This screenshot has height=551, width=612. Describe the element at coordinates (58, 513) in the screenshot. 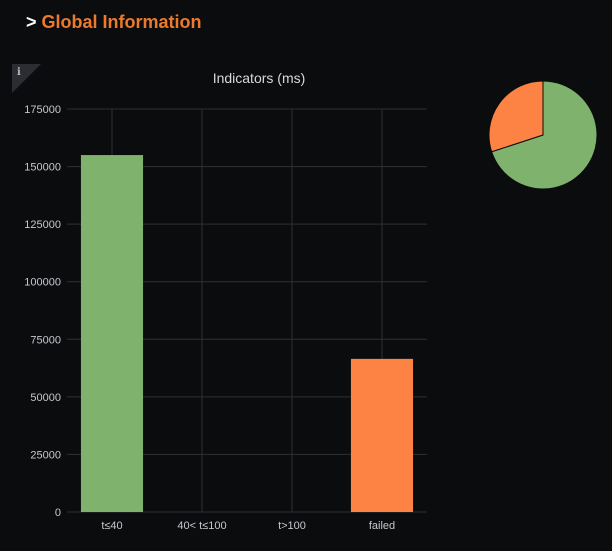

I see `y-tick-label: 0` at that location.